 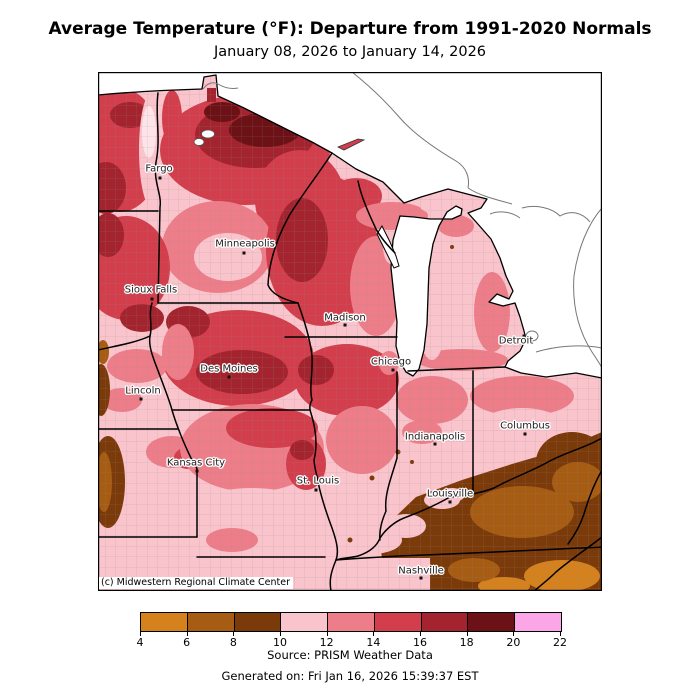 What do you see at coordinates (560, 642) in the screenshot?
I see `colorbar-tick-label: 22` at bounding box center [560, 642].